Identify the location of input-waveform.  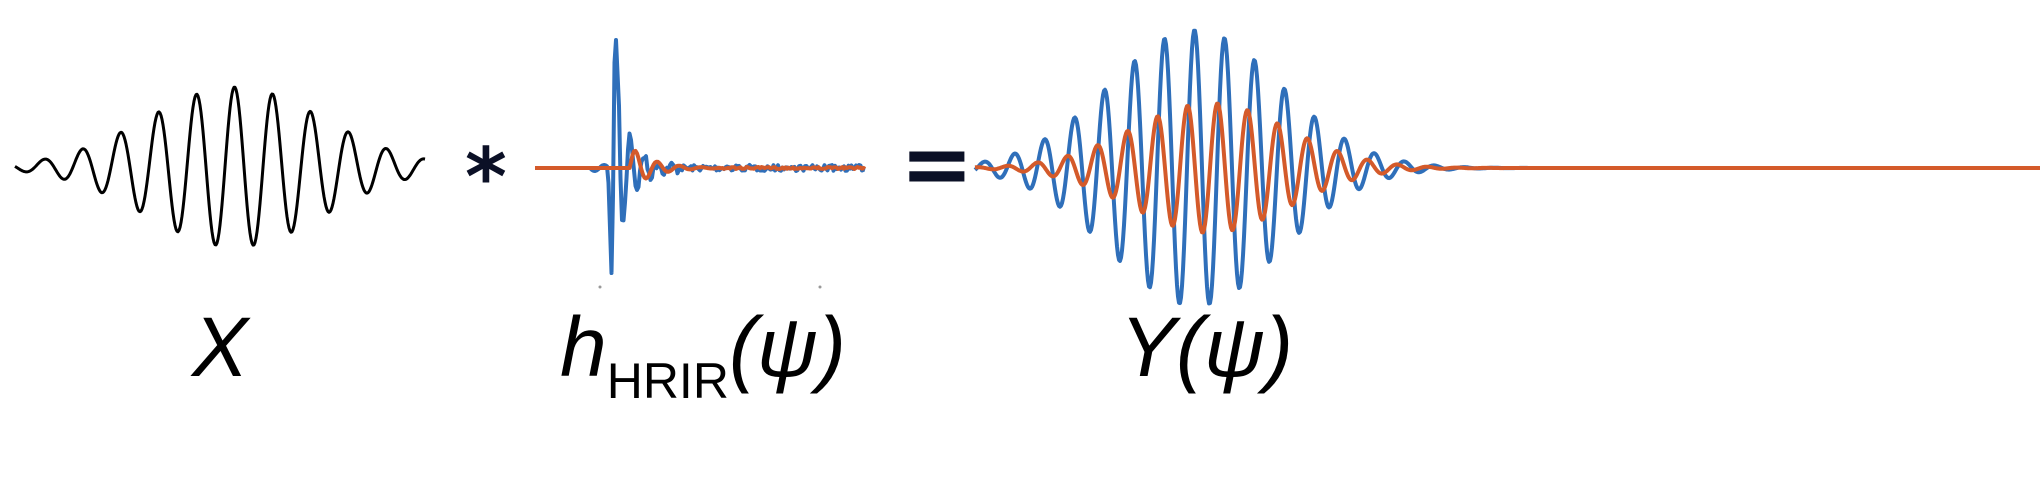
(220, 166).